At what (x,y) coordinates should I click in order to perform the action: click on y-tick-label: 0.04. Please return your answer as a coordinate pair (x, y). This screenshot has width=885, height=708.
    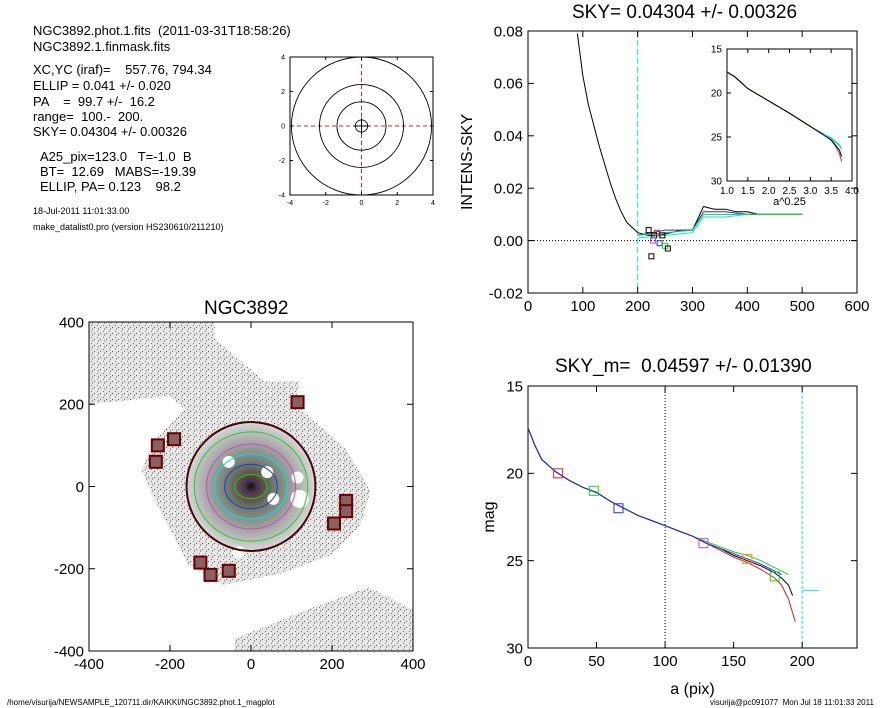
    Looking at the image, I should click on (508, 136).